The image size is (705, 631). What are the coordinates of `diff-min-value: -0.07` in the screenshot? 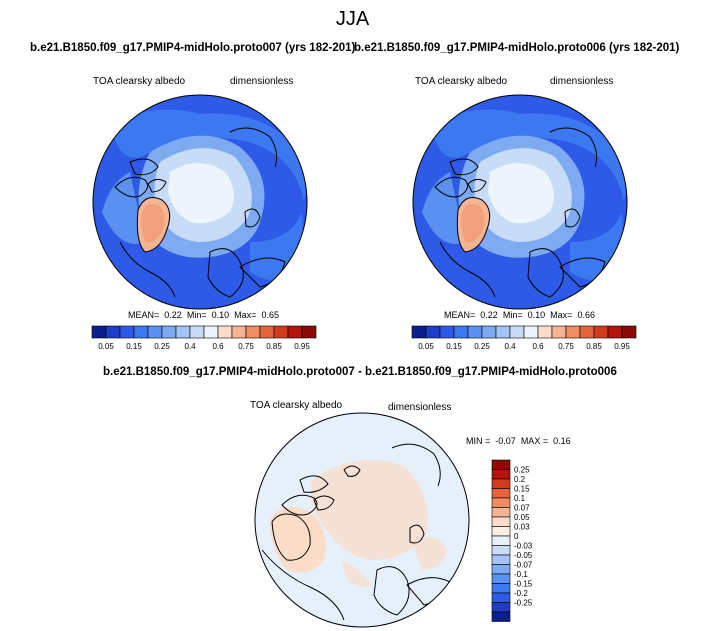 It's located at (505, 441).